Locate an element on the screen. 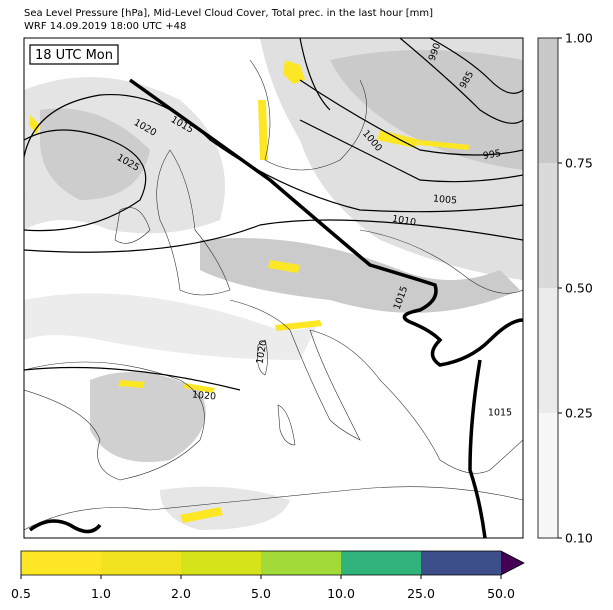 The width and height of the screenshot is (613, 610). colorbar-frame is located at coordinates (272, 563).